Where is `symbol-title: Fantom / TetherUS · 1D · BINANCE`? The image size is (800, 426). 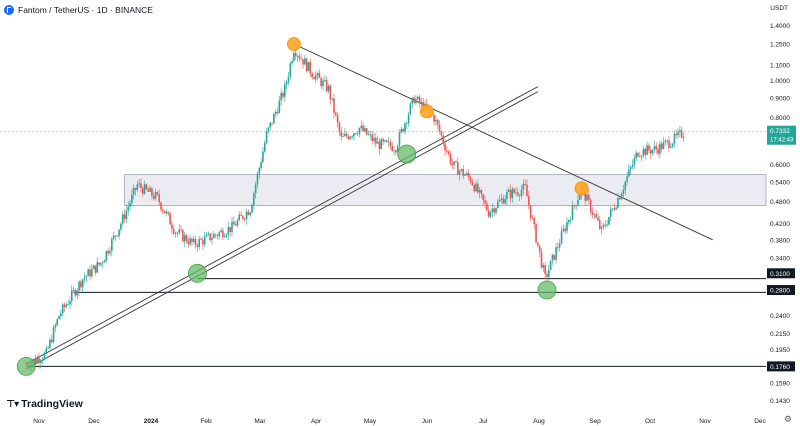 symbol-title: Fantom / TetherUS · 1D · BINANCE is located at coordinates (85, 10).